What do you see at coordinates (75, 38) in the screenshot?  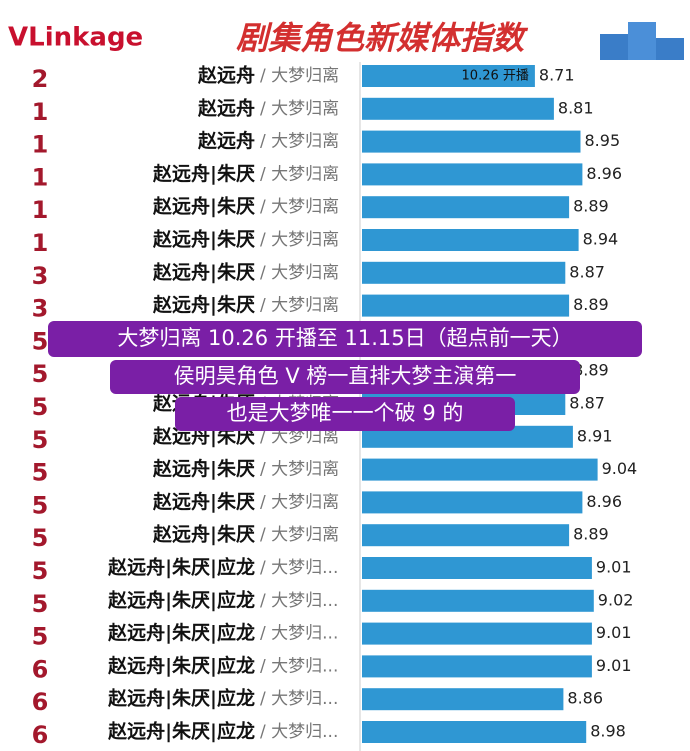 I see `logo: VLinkage` at bounding box center [75, 38].